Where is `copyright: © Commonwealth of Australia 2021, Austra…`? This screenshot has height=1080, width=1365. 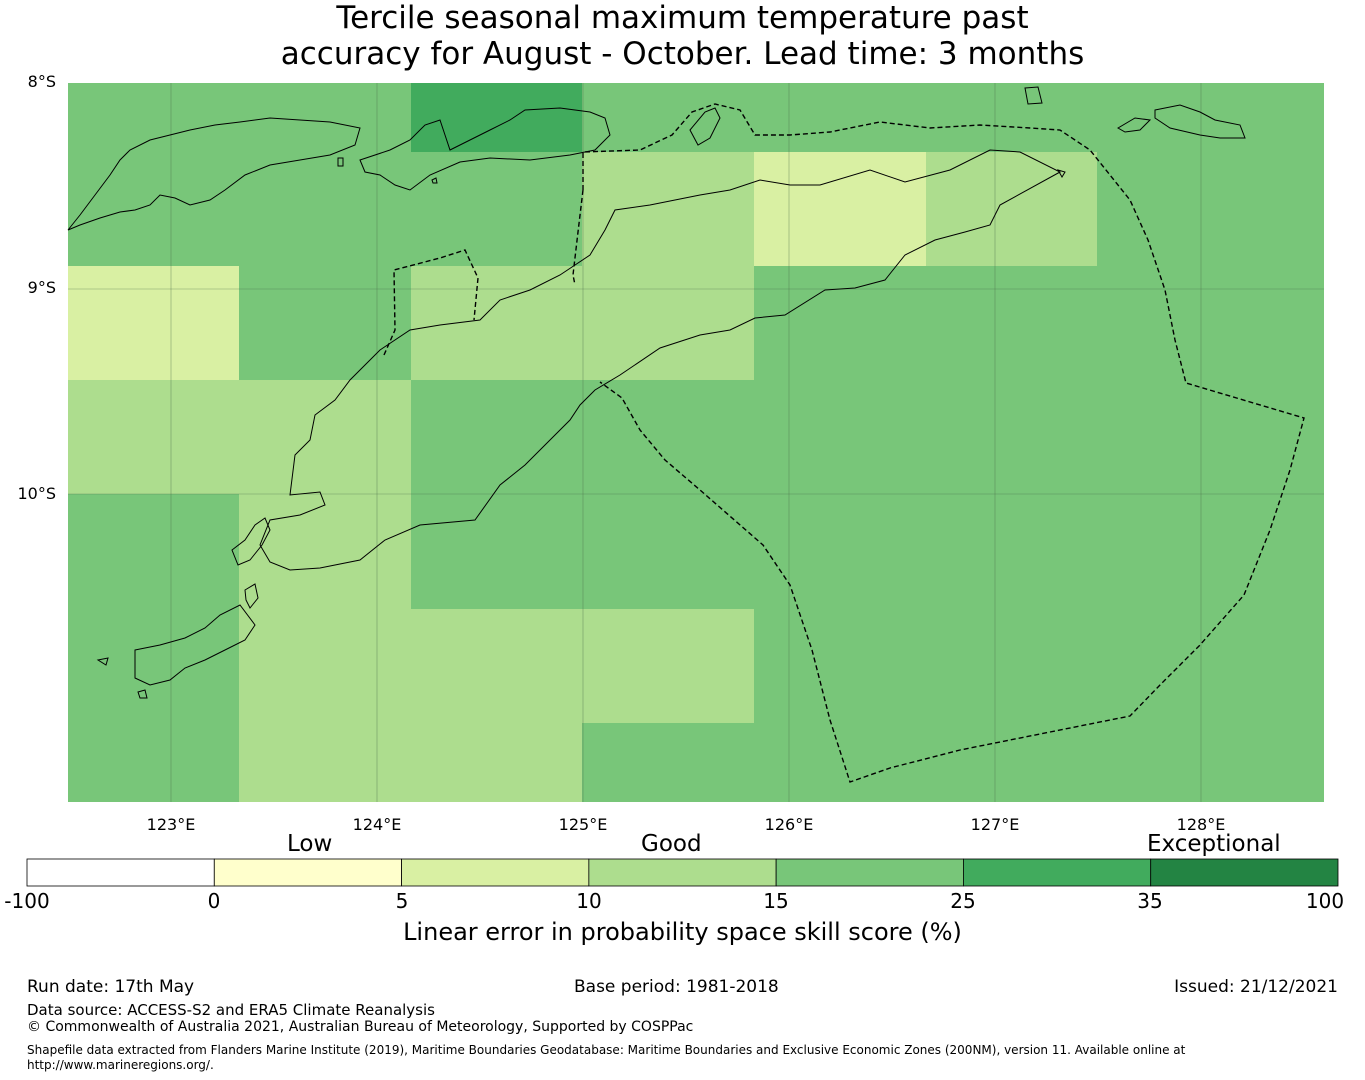 copyright: © Commonwealth of Australia 2021, Austra… is located at coordinates (360, 1027).